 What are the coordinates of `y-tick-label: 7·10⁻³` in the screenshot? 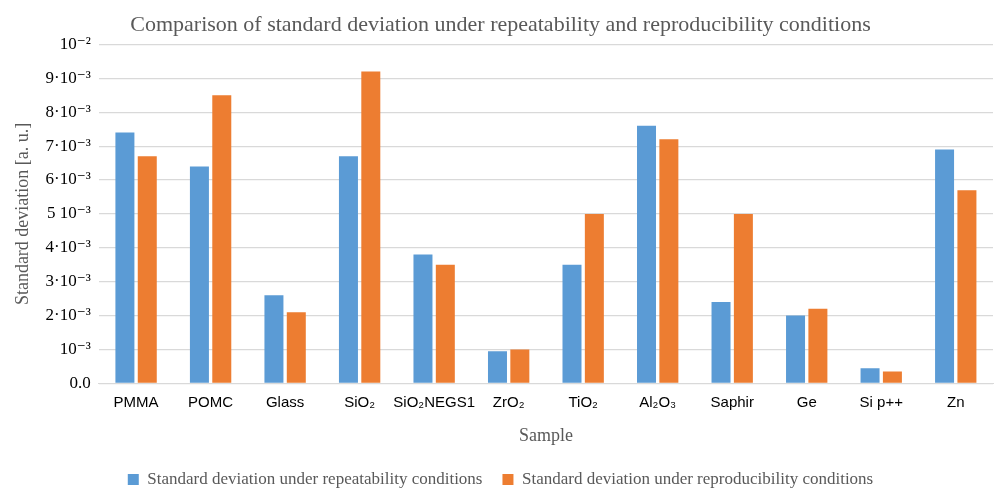 It's located at (68, 145).